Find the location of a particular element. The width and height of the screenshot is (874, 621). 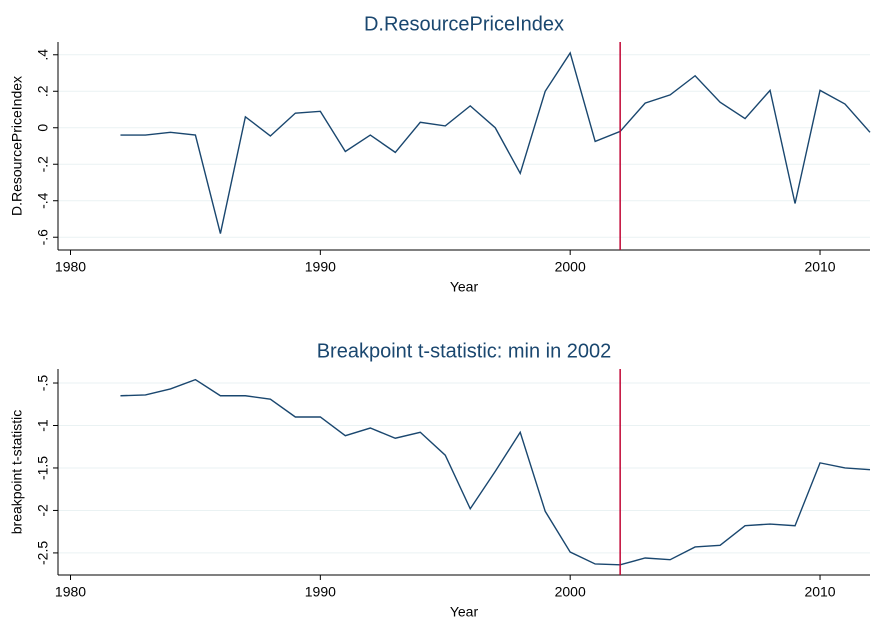

y-axis-label: D.ResourcePriceIndex is located at coordinates (17, 146).